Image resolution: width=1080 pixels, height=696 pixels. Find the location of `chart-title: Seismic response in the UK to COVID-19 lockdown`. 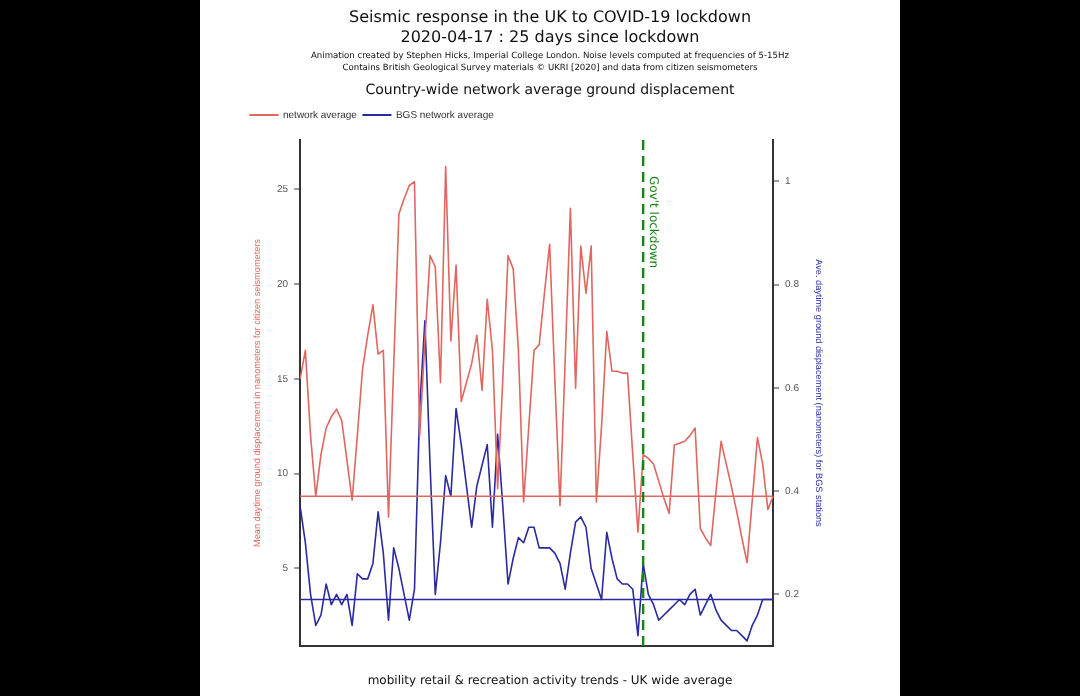

chart-title: Seismic response in the UK to COVID-19 lockdown is located at coordinates (550, 17).